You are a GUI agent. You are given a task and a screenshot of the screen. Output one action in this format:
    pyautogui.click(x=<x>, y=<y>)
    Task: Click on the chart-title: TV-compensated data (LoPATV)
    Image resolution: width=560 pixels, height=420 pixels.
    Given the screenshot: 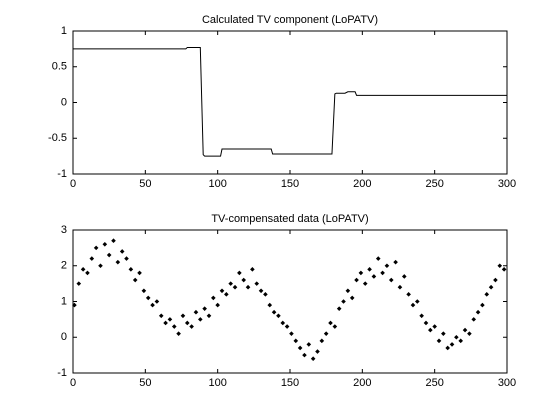 What is the action you would take?
    pyautogui.click(x=289, y=219)
    